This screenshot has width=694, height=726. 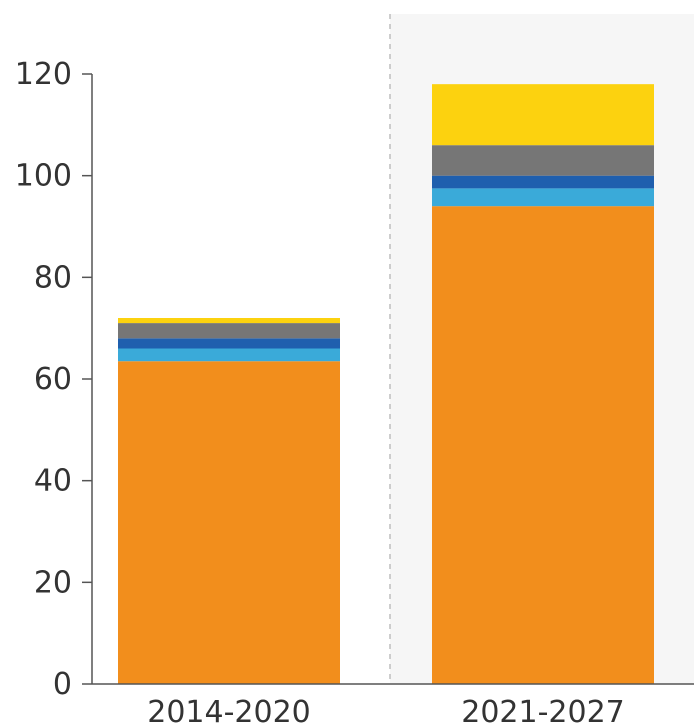 I want to click on x-category-label: 2014-2020, so click(x=229, y=710).